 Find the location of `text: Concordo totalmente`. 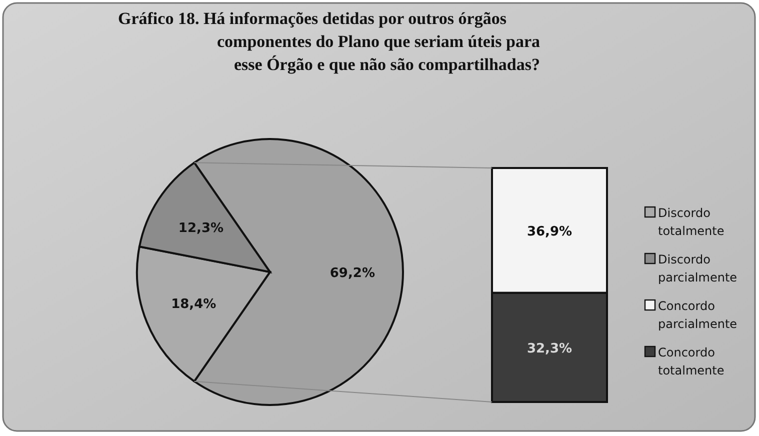

text: Concordo totalmente is located at coordinates (691, 362).